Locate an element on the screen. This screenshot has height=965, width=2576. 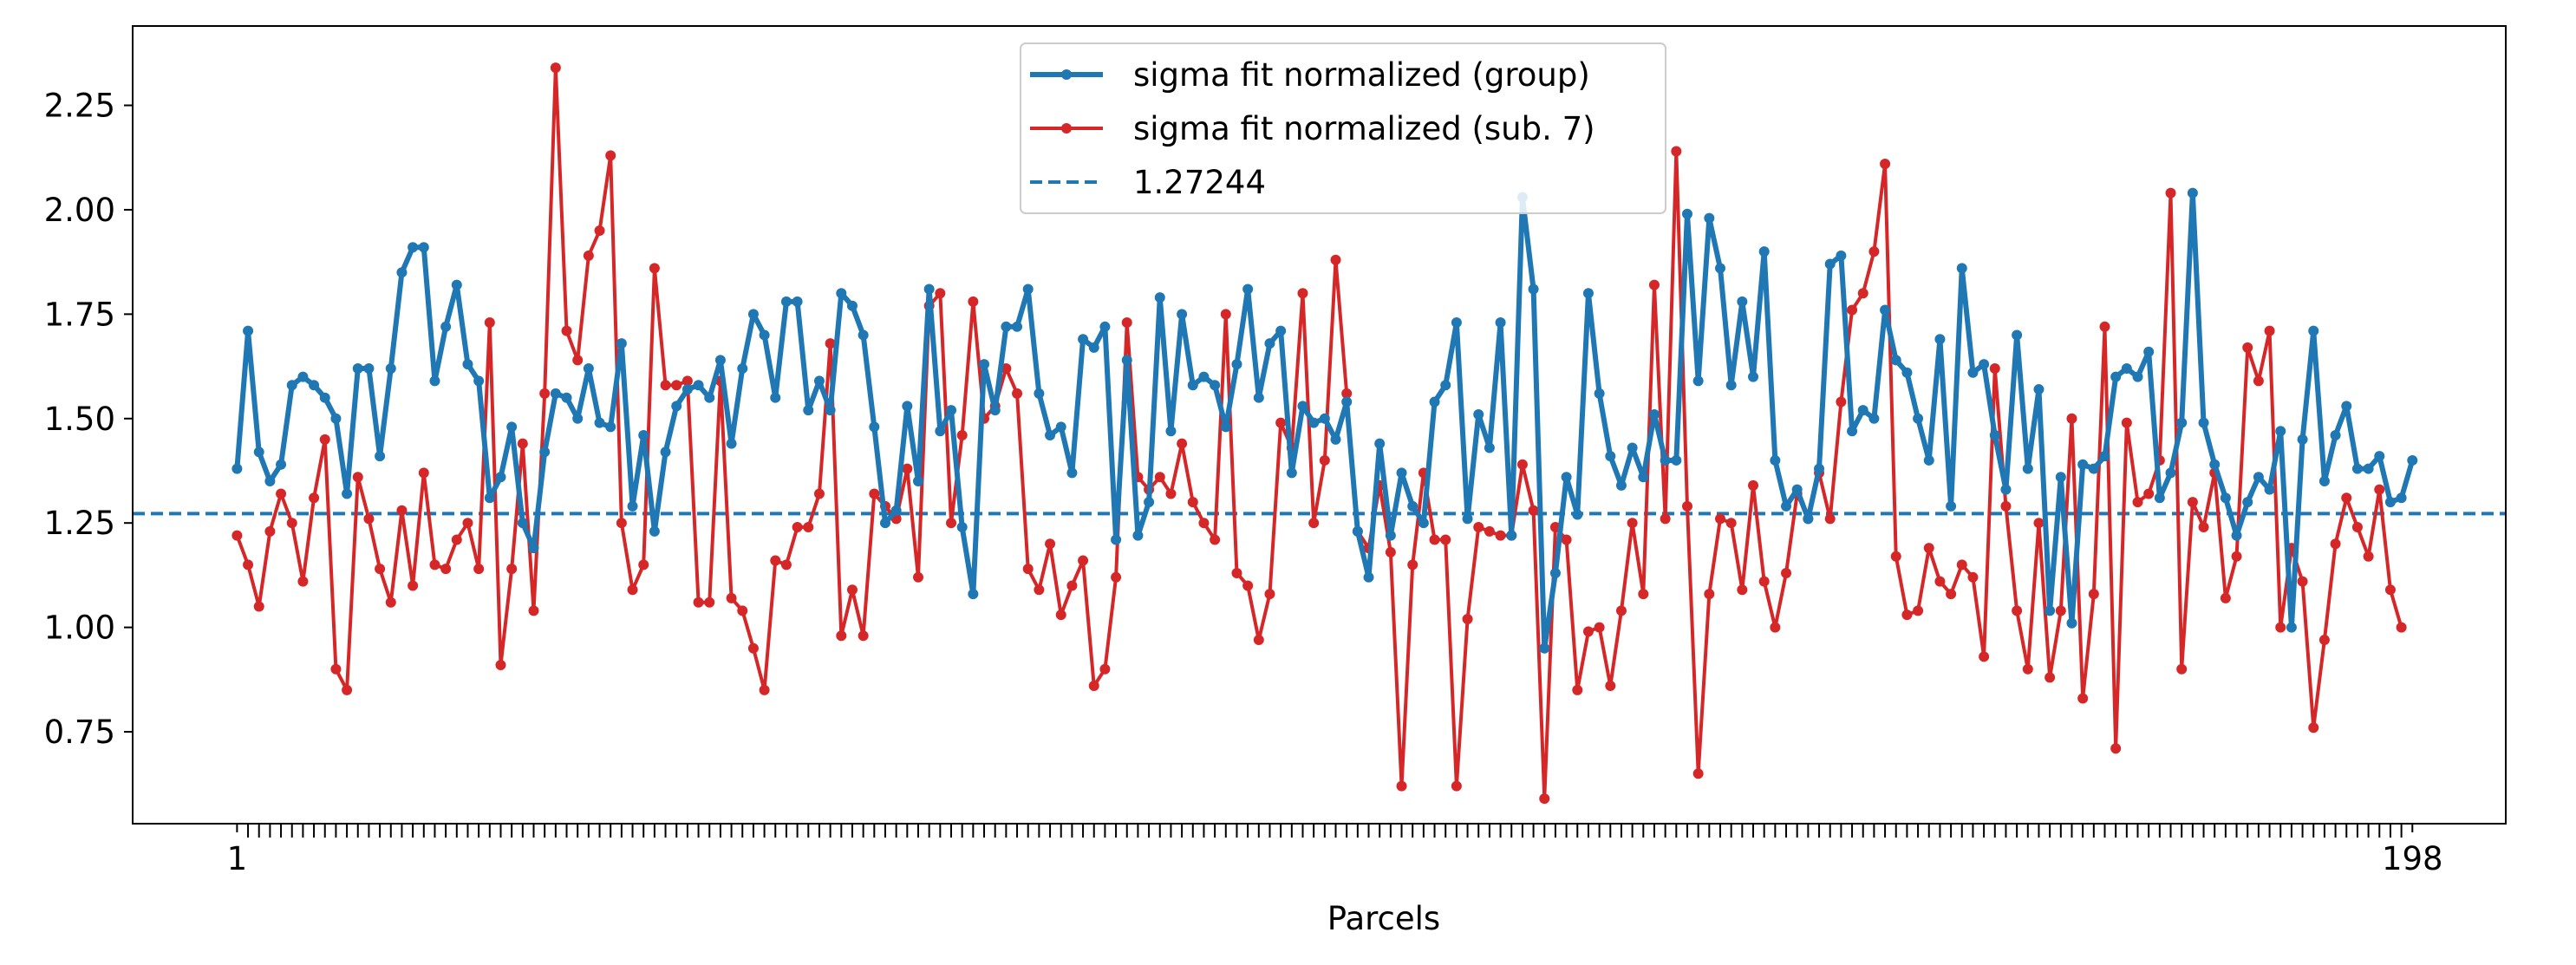
legend-entry-reference: 1.27244 is located at coordinates (1148, 182).